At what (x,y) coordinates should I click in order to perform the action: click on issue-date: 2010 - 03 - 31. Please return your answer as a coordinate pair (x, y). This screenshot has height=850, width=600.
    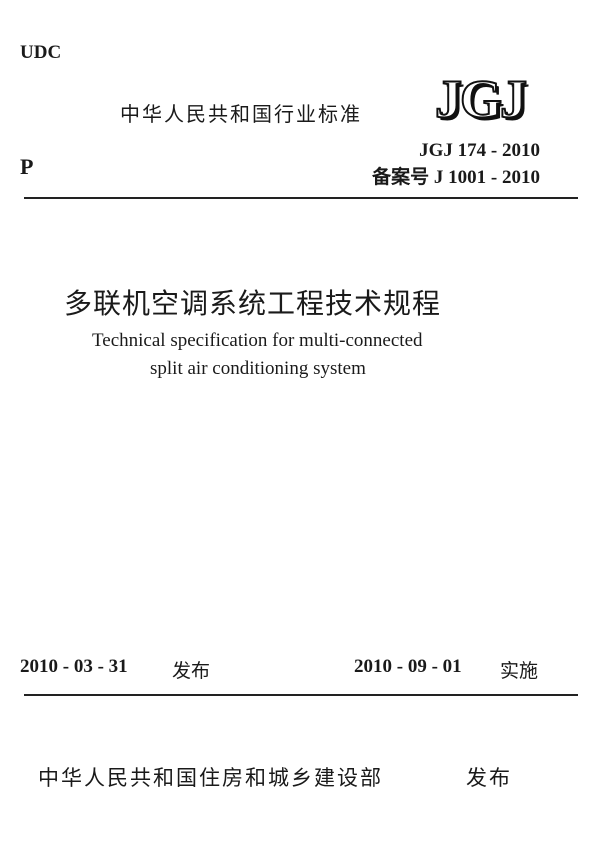
    Looking at the image, I should click on (74, 666).